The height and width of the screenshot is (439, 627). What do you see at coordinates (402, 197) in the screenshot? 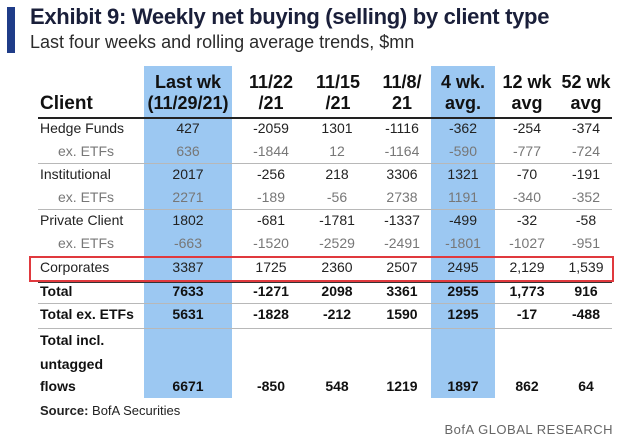
I see `table-cell: 2738` at bounding box center [402, 197].